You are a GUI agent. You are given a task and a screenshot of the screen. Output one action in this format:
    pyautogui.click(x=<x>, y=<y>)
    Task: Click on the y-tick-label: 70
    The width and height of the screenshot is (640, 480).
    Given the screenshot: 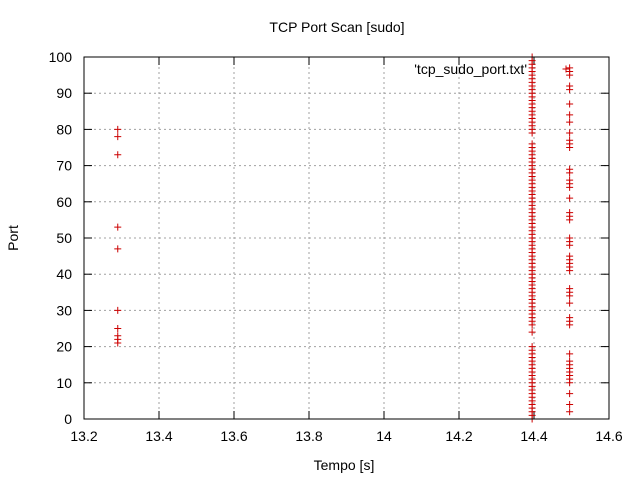 What is the action you would take?
    pyautogui.click(x=64, y=166)
    